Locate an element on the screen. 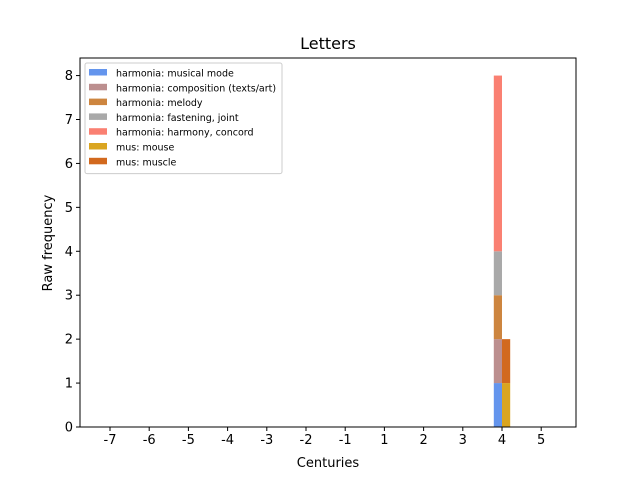 The height and width of the screenshot is (480, 640). y-tick-label-5: 5 is located at coordinates (69, 208).